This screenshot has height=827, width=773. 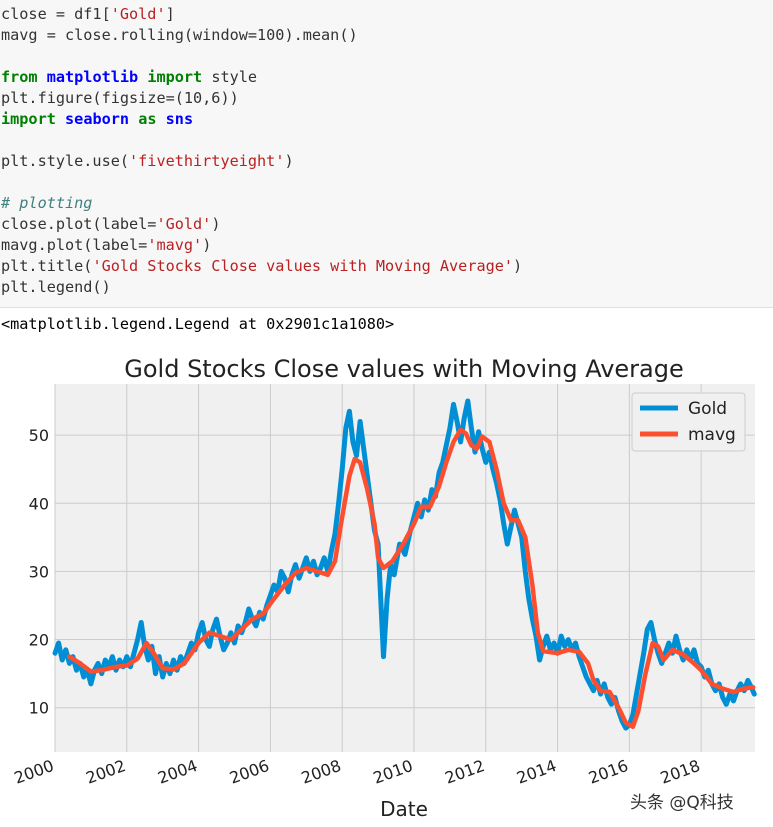 I want to click on y-tick-label: 10, so click(x=39, y=708).